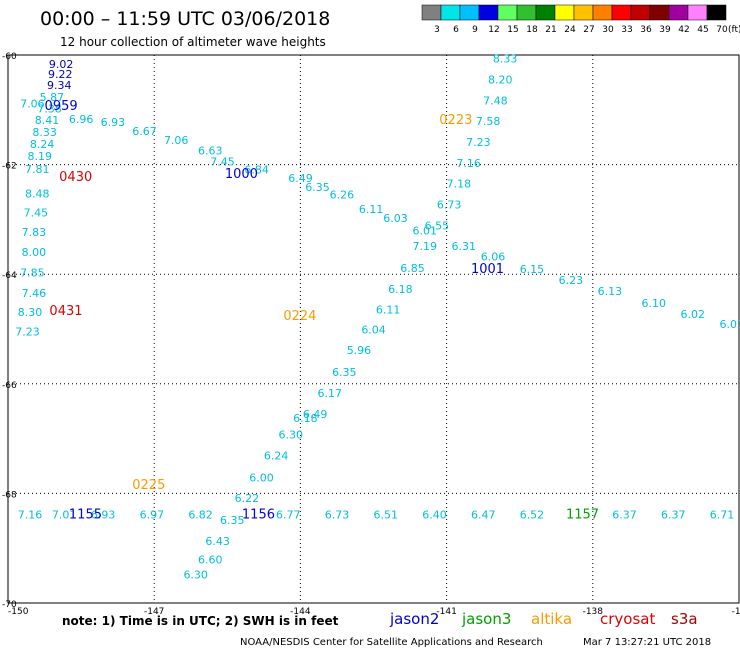 The image size is (740, 650). I want to click on x-tick-label: -13, so click(736, 612).